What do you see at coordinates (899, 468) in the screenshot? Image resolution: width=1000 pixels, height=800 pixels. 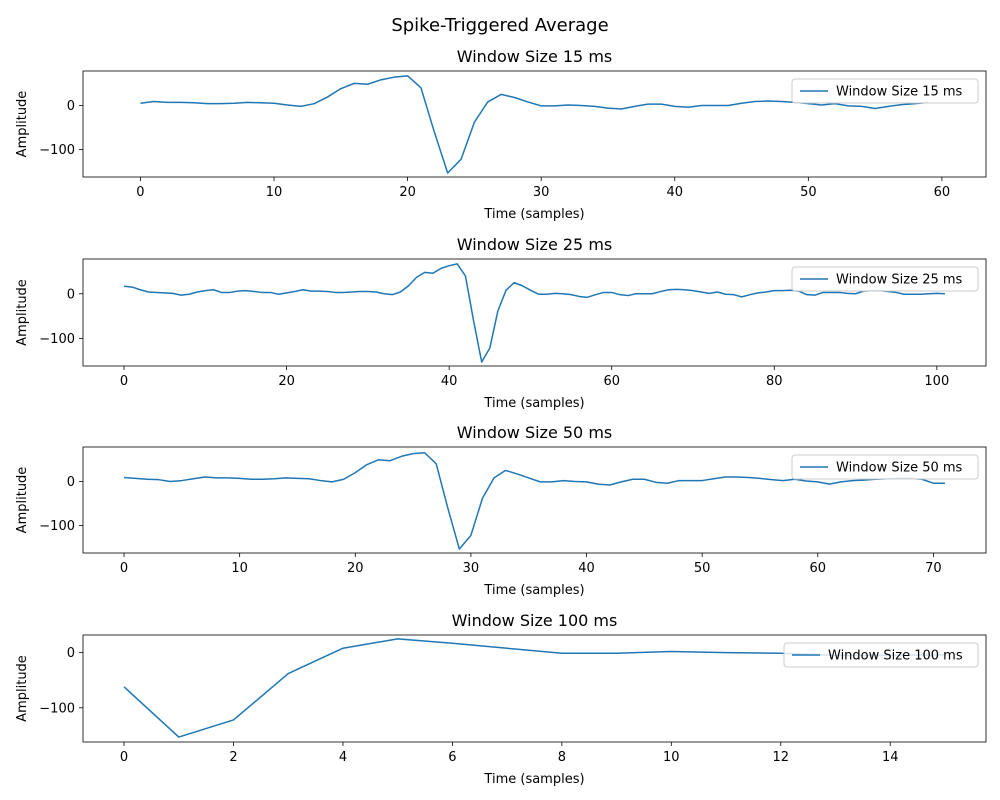 I see `legend-label: Window Size 50 ms` at bounding box center [899, 468].